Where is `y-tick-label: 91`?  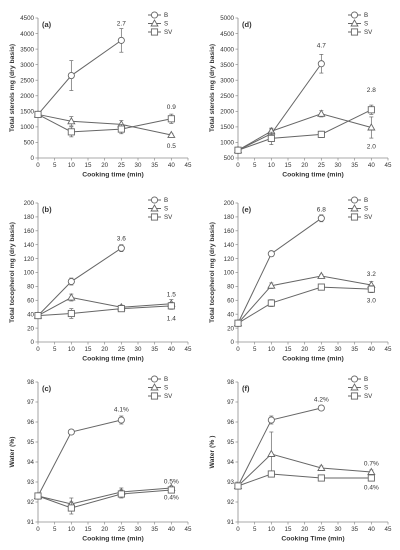
y-tick-label: 91 is located at coordinates (230, 522).